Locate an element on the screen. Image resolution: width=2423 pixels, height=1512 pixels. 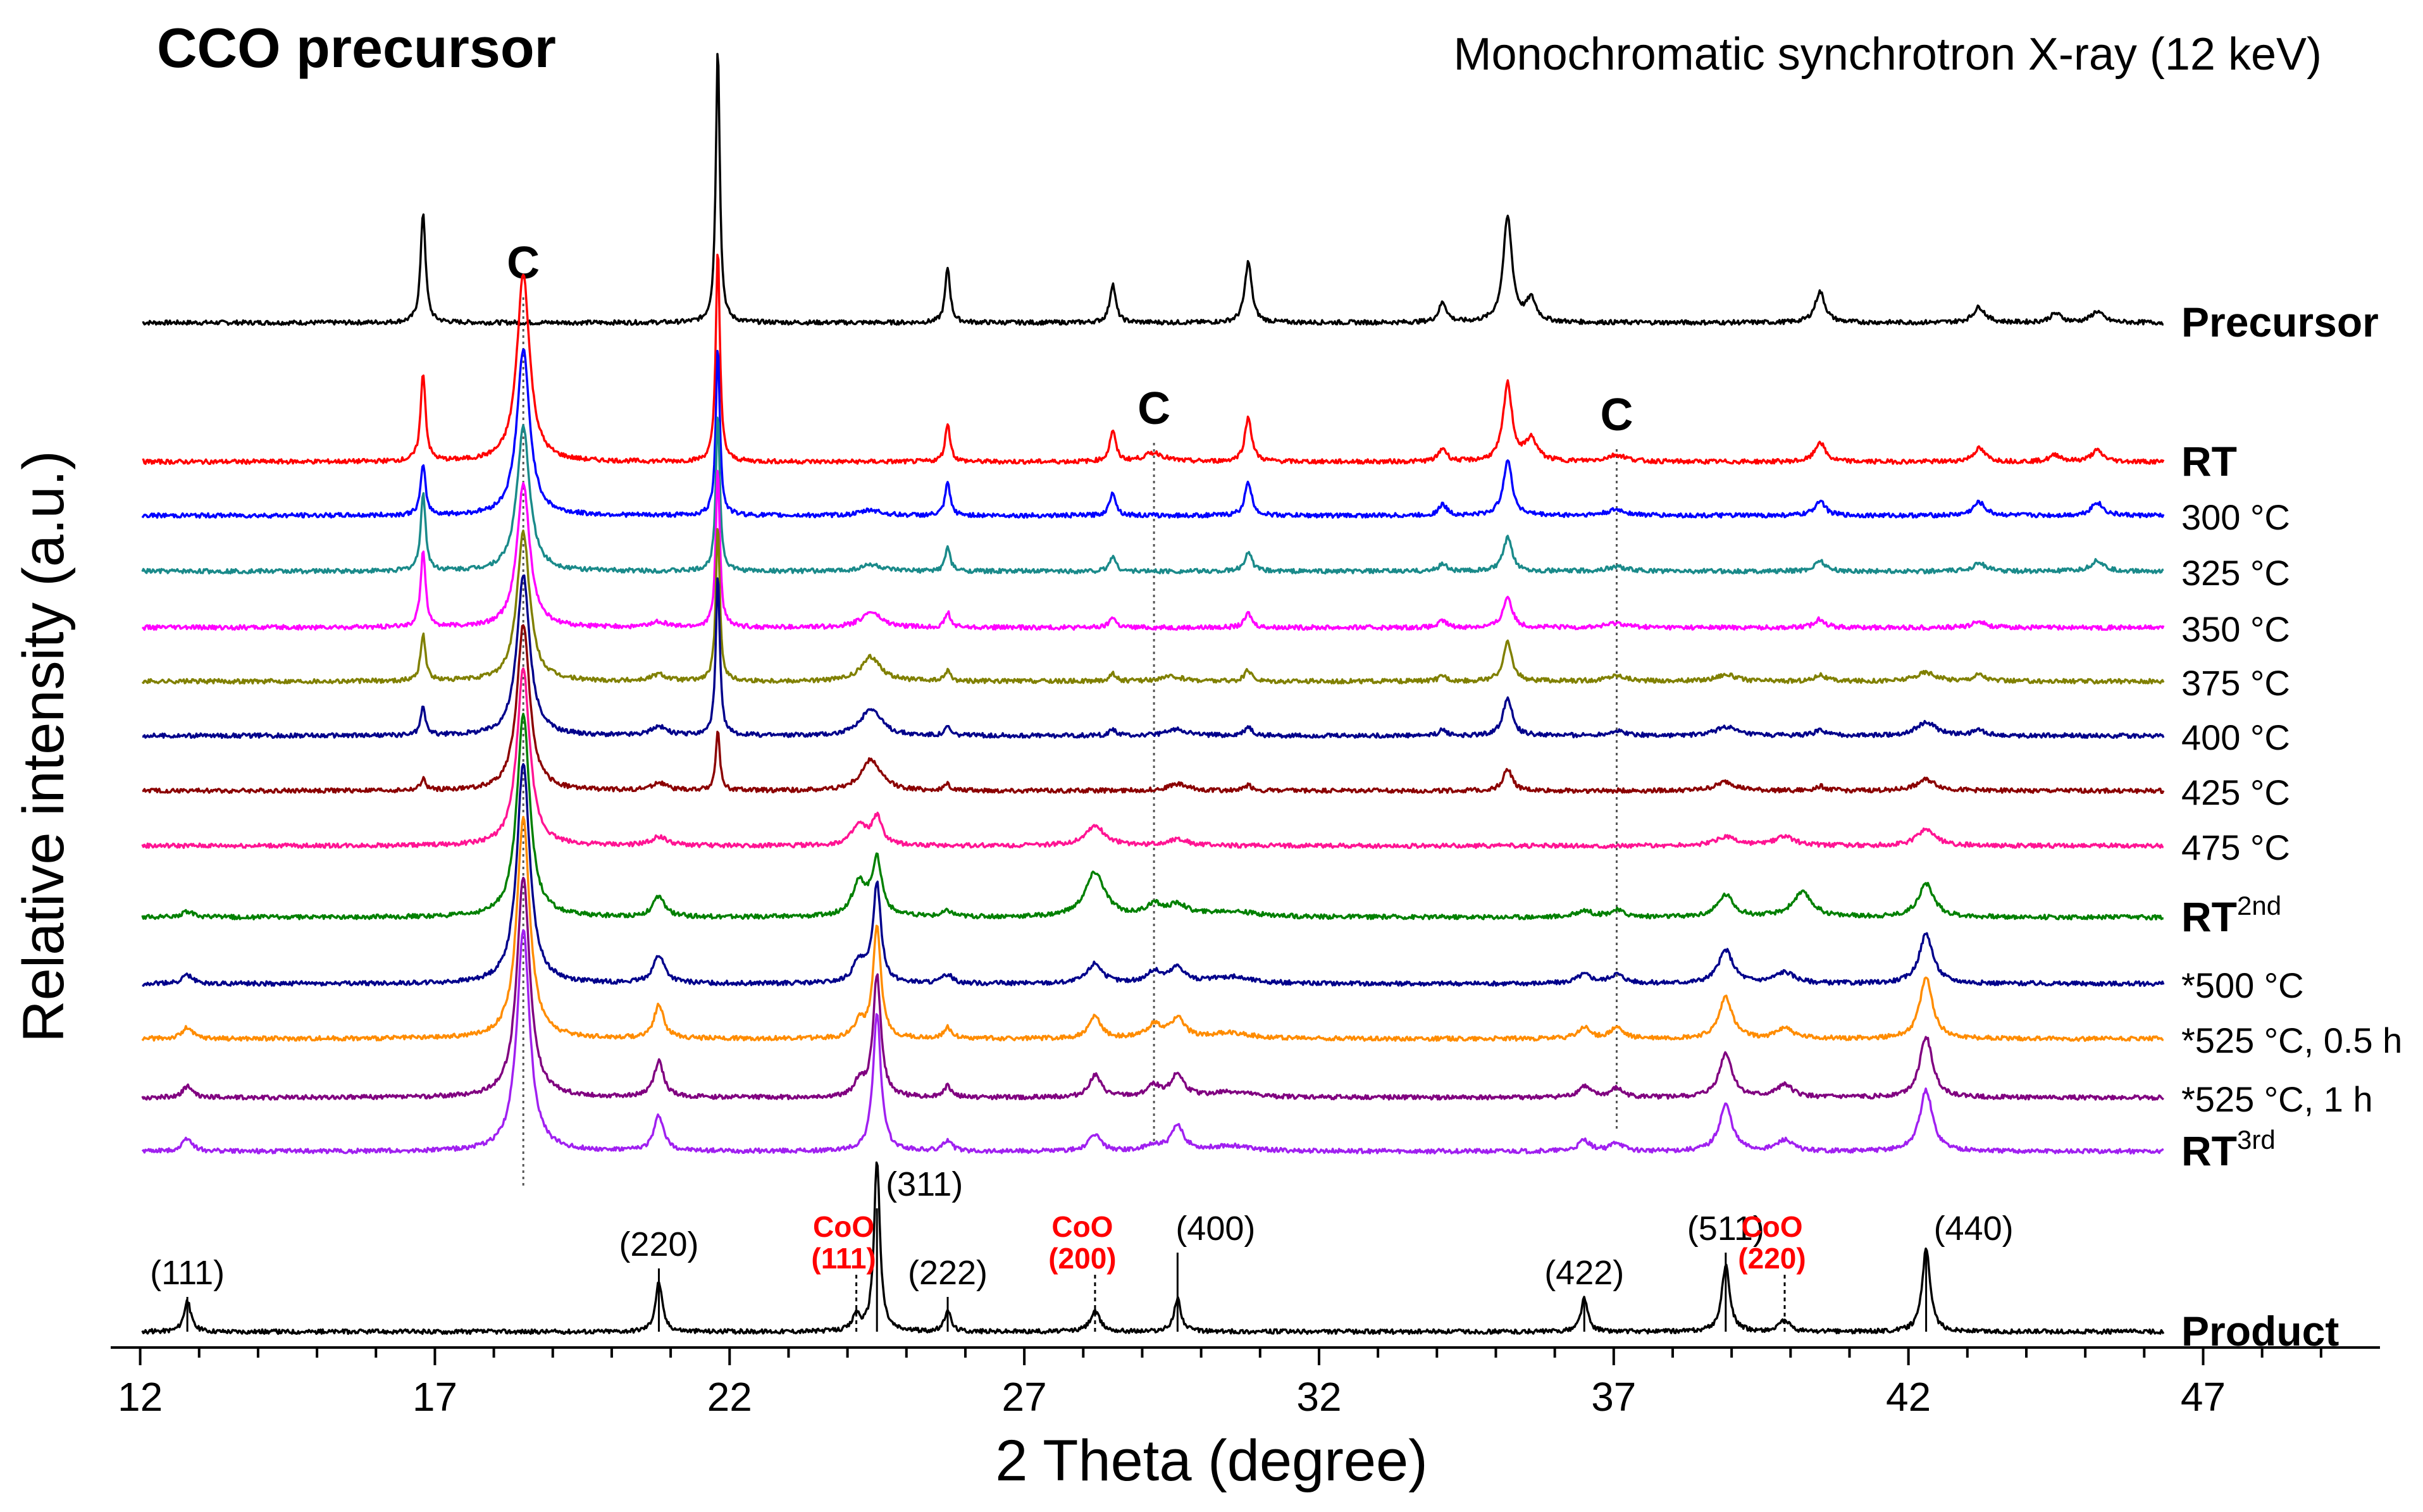
series-line--525-c-1-h is located at coordinates (1152, 989).